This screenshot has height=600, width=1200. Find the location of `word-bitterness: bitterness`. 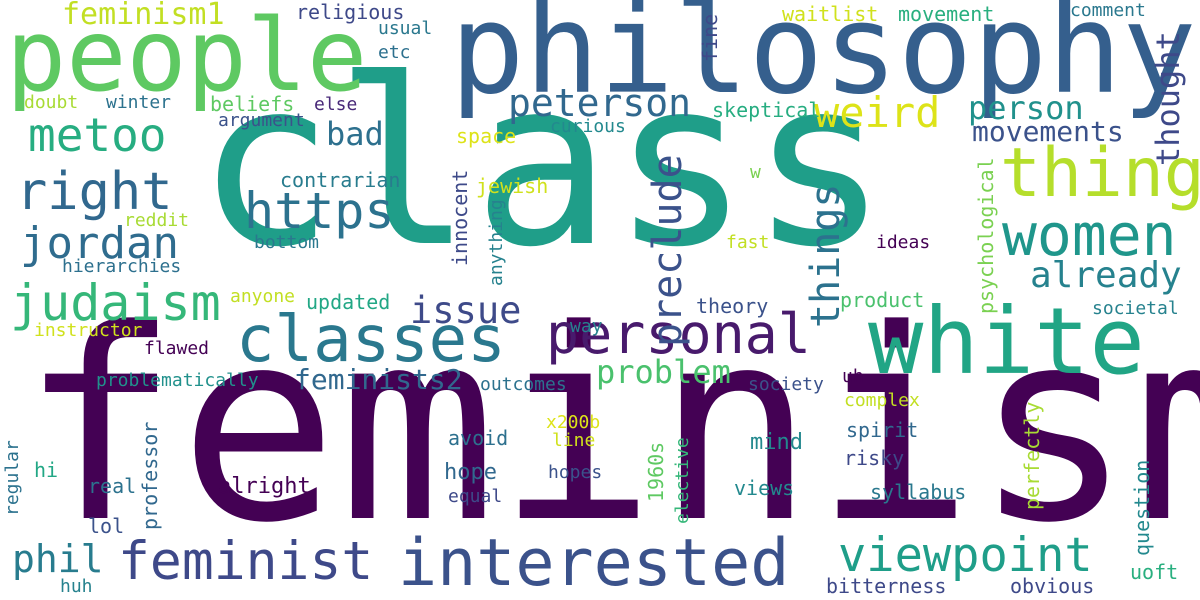

word-bitterness: bitterness is located at coordinates (886, 586).